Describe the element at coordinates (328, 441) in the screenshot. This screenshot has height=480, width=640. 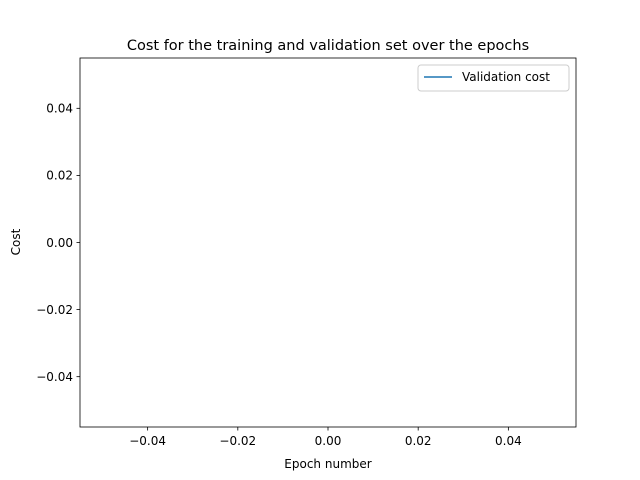
I see `x-tick-label: 0.00` at that location.